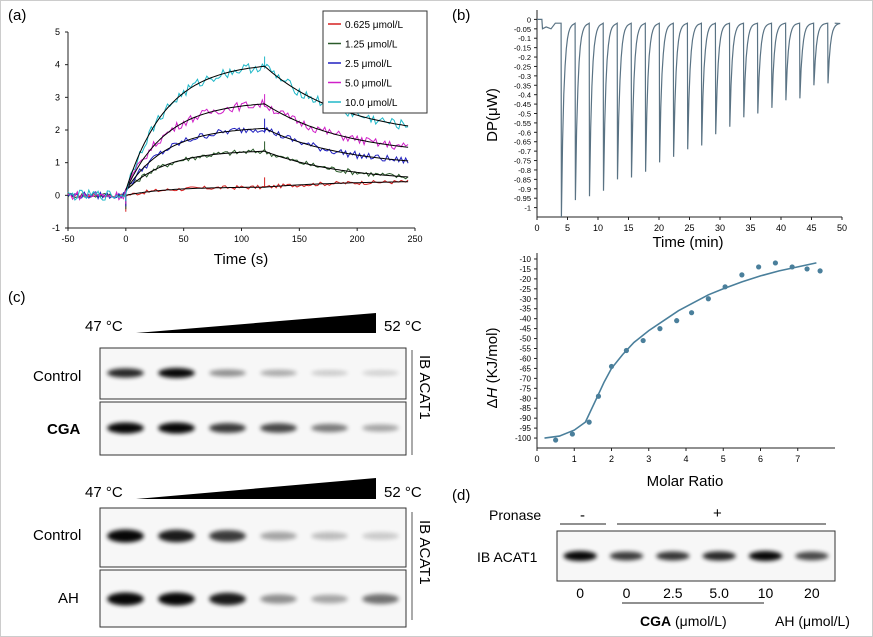 Image resolution: width=873 pixels, height=637 pixels. I want to click on chart-c-ytick-label: -65, so click(525, 368).